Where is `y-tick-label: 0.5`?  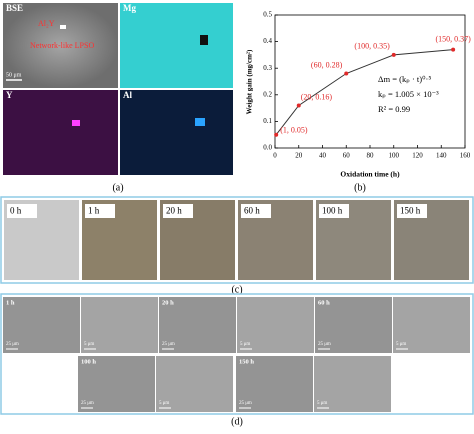 y-tick-label: 0.5 is located at coordinates (267, 15).